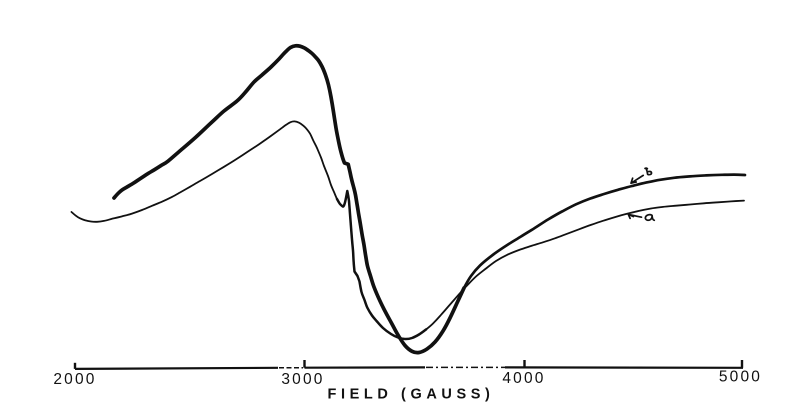 This screenshot has width=807, height=410. I want to click on svg-text: 4000, so click(523, 378).